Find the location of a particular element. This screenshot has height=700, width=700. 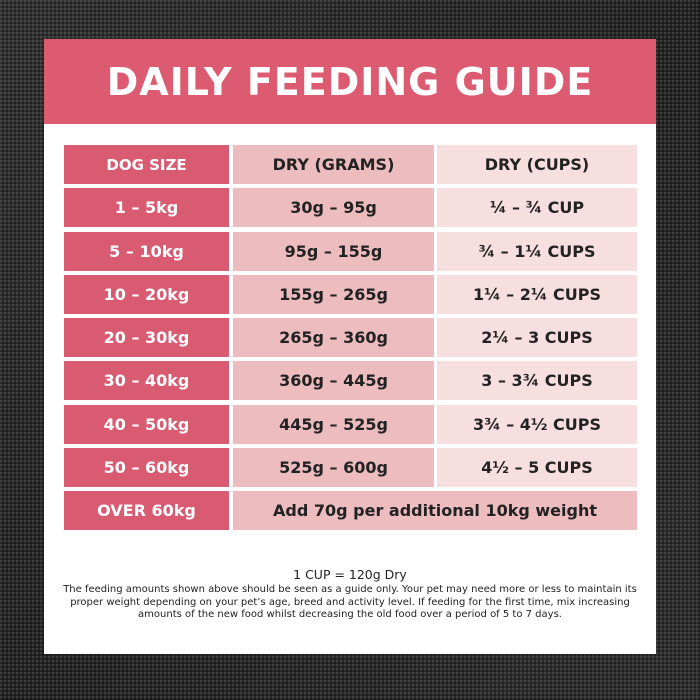

table-row: 10 – 20kg 155g – 265g 1¼ – 2¼ CUPS is located at coordinates (350, 294).